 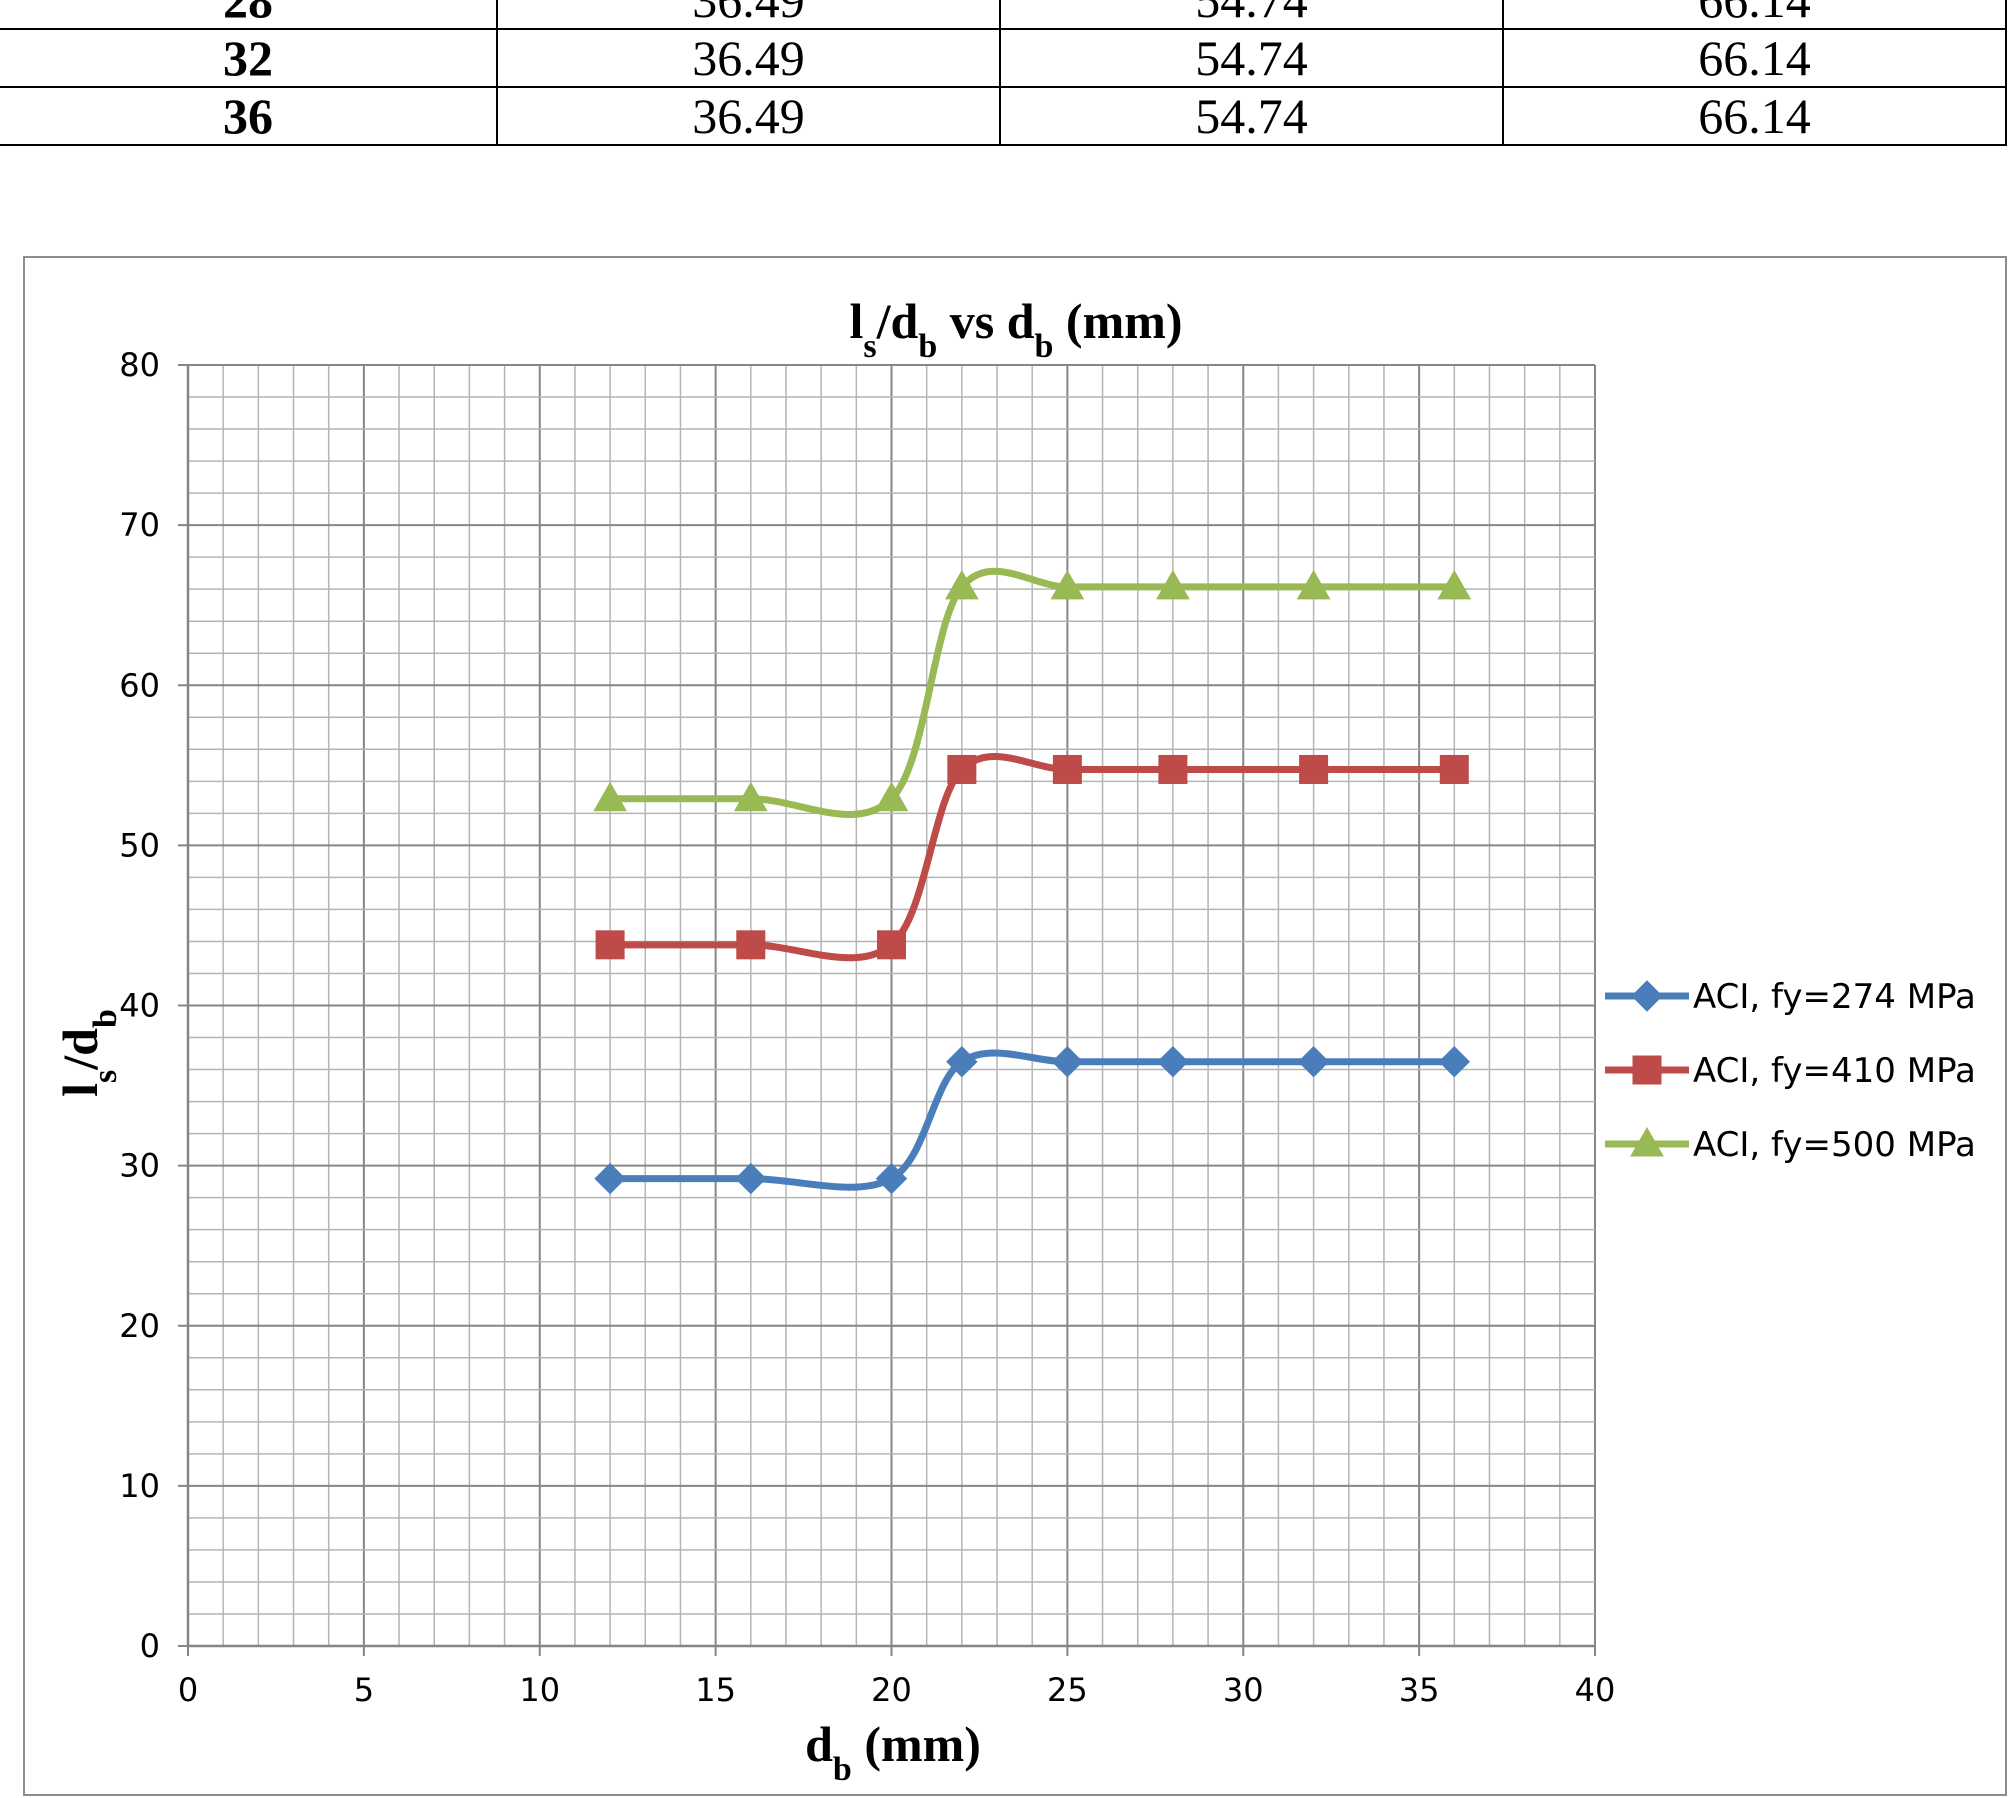 What do you see at coordinates (1015, 329) in the screenshot?
I see `chart-title: ls/db vs db (mm)` at bounding box center [1015, 329].